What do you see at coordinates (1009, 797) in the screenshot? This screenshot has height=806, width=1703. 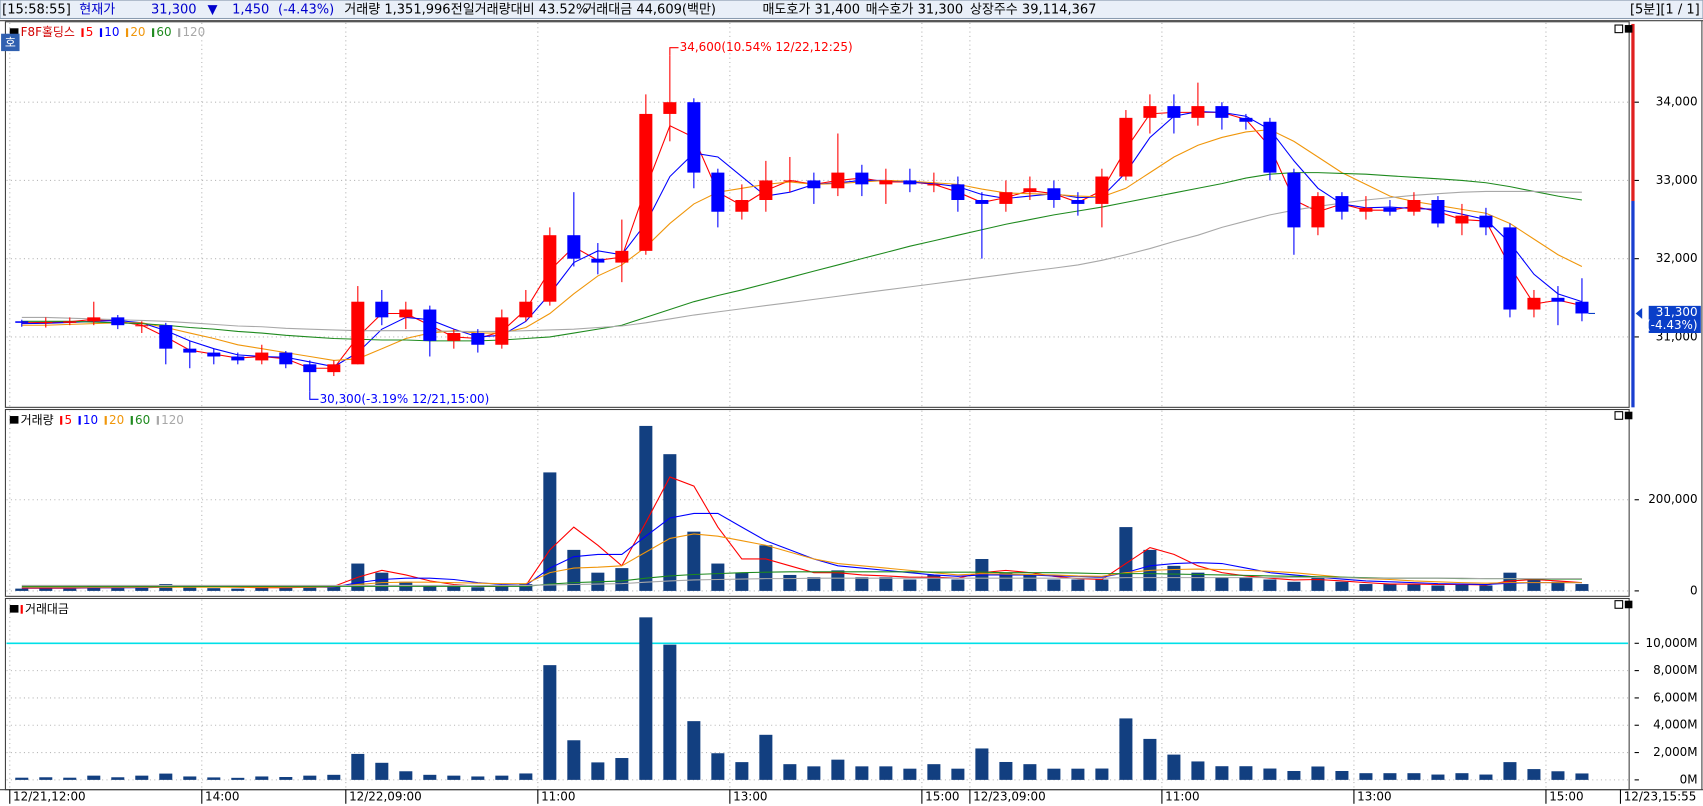 I see `x-tick-label: 12/23,09:00` at bounding box center [1009, 797].